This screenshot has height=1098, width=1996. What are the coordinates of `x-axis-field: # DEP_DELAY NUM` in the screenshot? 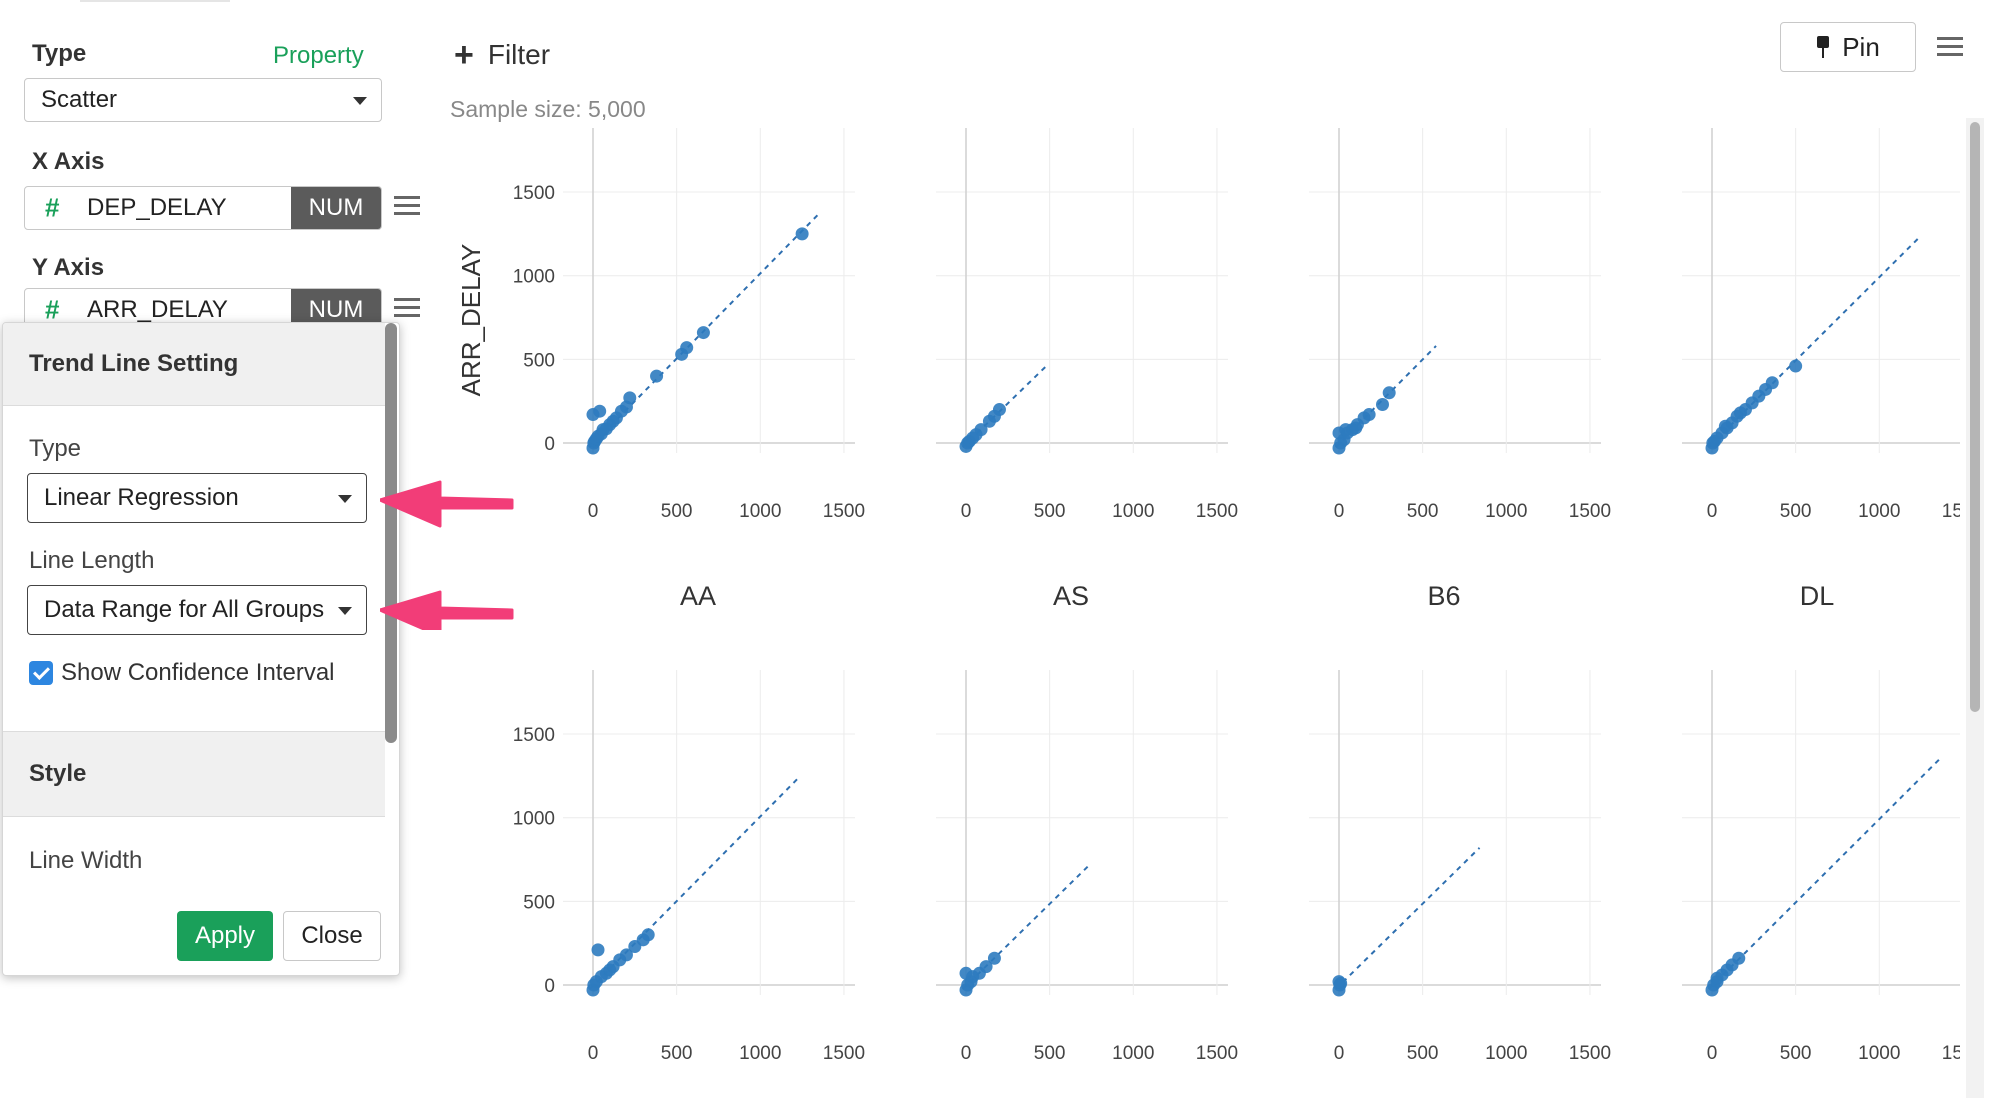 It's located at (203, 208).